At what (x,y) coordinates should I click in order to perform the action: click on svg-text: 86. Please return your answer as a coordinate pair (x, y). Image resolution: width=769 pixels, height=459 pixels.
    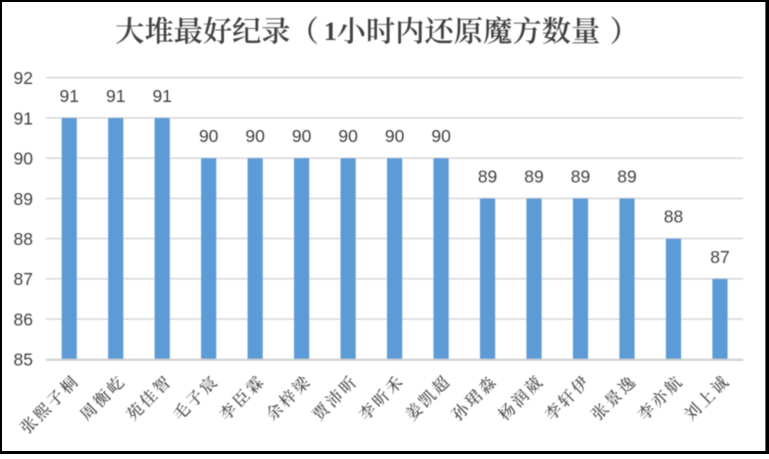
    Looking at the image, I should click on (23, 319).